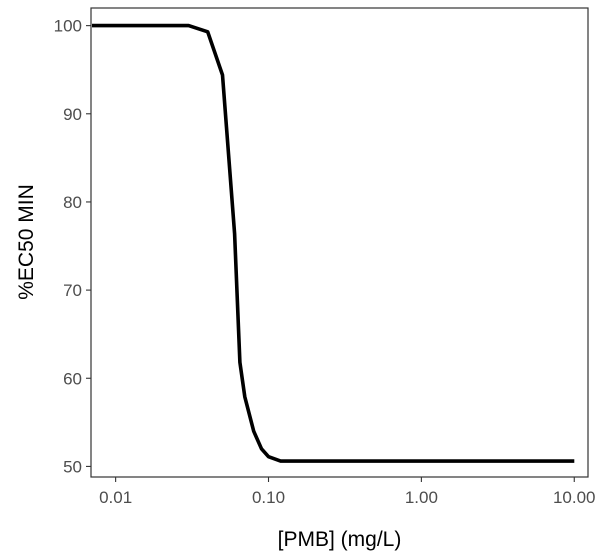  What do you see at coordinates (72, 290) in the screenshot?
I see `y-tick-label: 70` at bounding box center [72, 290].